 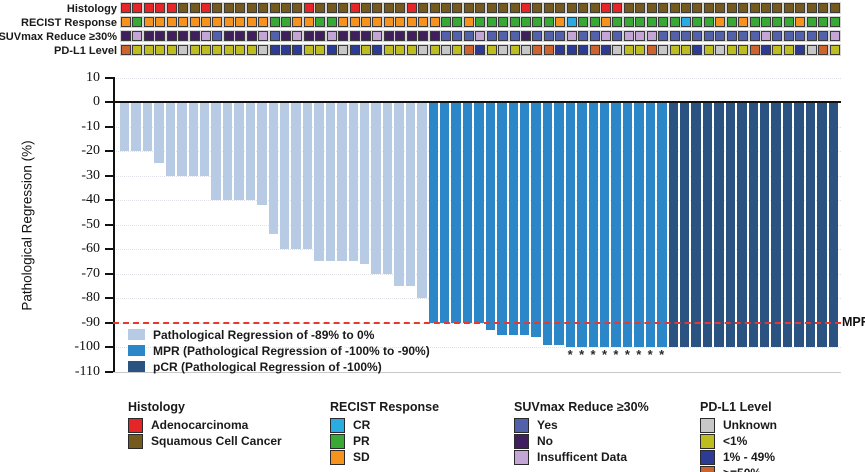 What do you see at coordinates (69, 23) in the screenshot?
I see `track-label-recist: RECIST Response` at bounding box center [69, 23].